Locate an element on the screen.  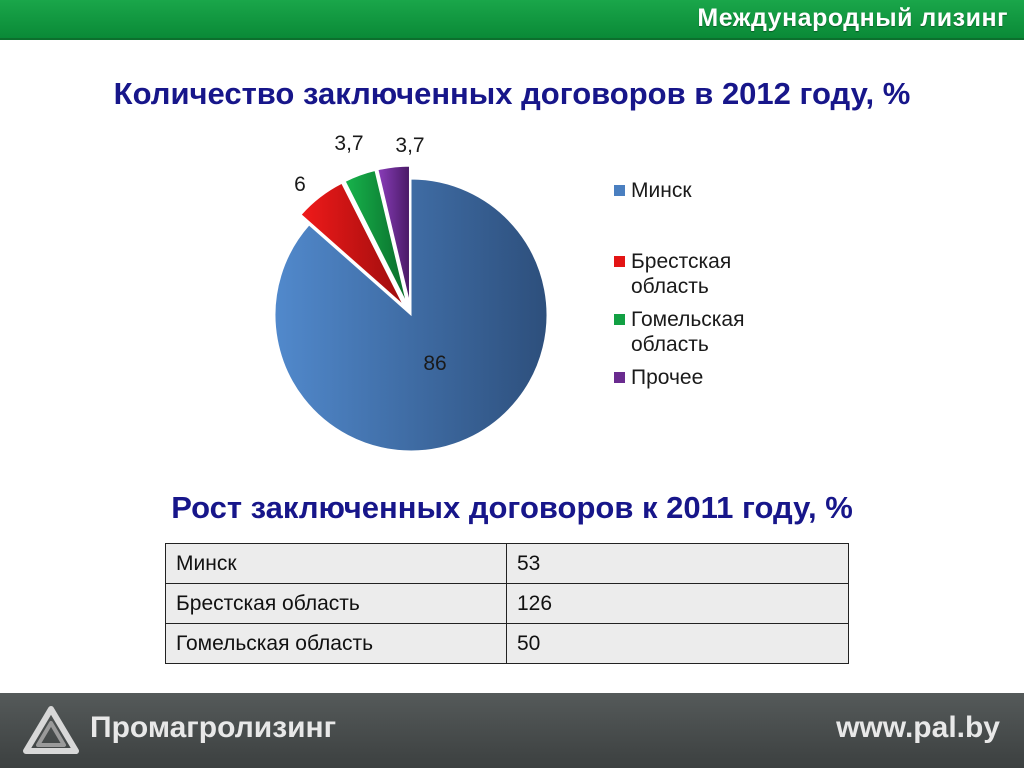
legend-item-2: Гомельская область is located at coordinates (714, 332).